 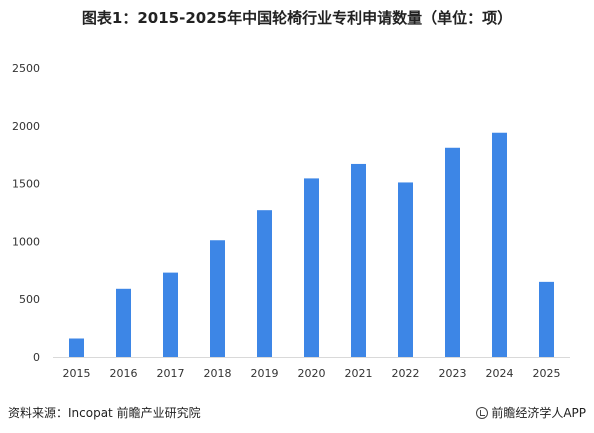 I want to click on bar-2023, so click(x=452, y=252).